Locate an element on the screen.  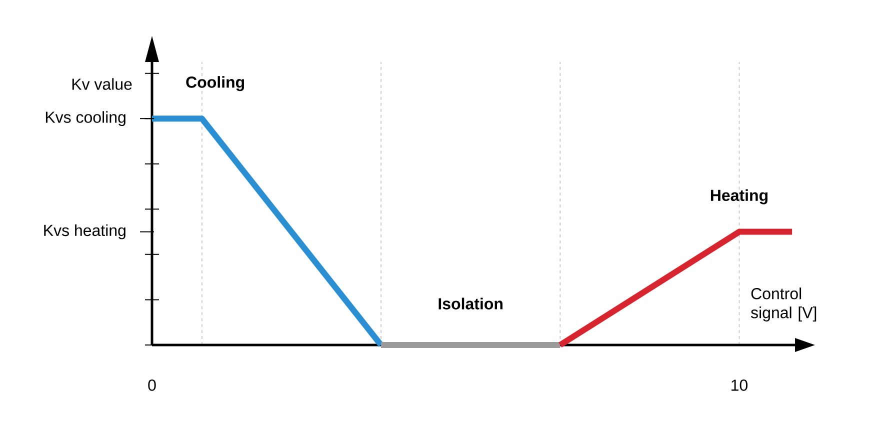
x-axis-title: Control signal [V] is located at coordinates (783, 305).